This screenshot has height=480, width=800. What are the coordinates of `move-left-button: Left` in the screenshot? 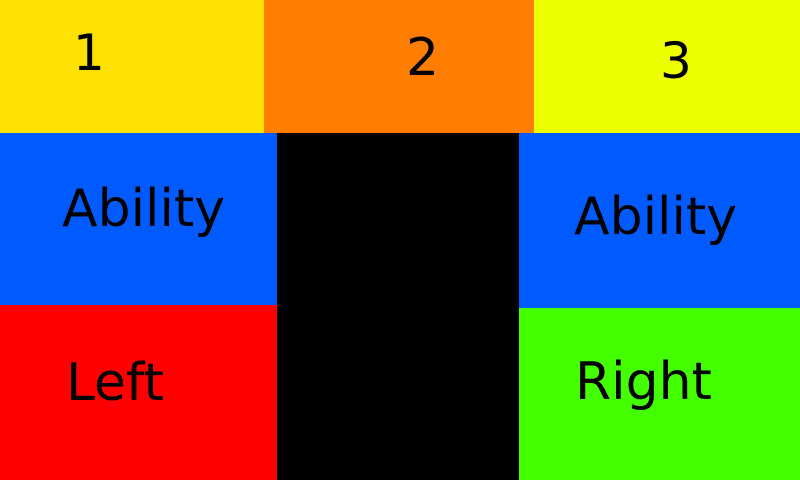 It's located at (138, 392).